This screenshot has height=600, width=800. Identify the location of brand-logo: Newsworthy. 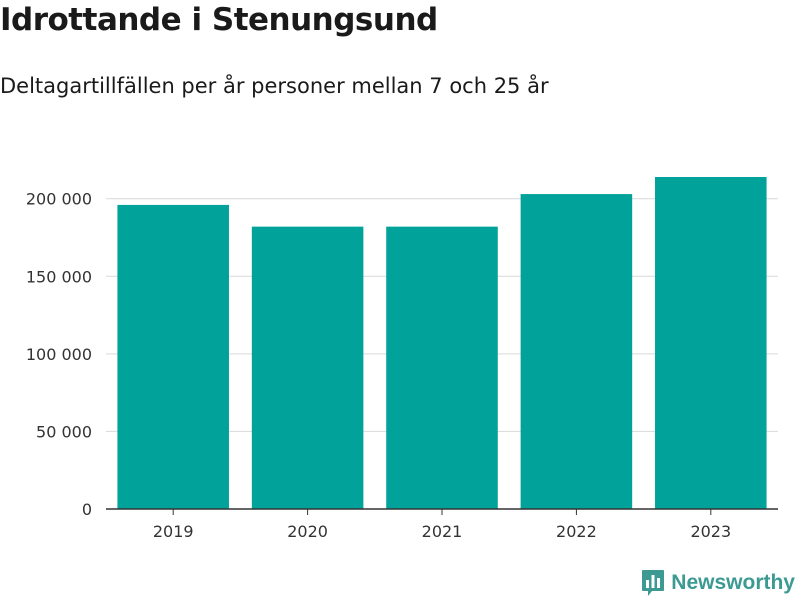
(718, 583).